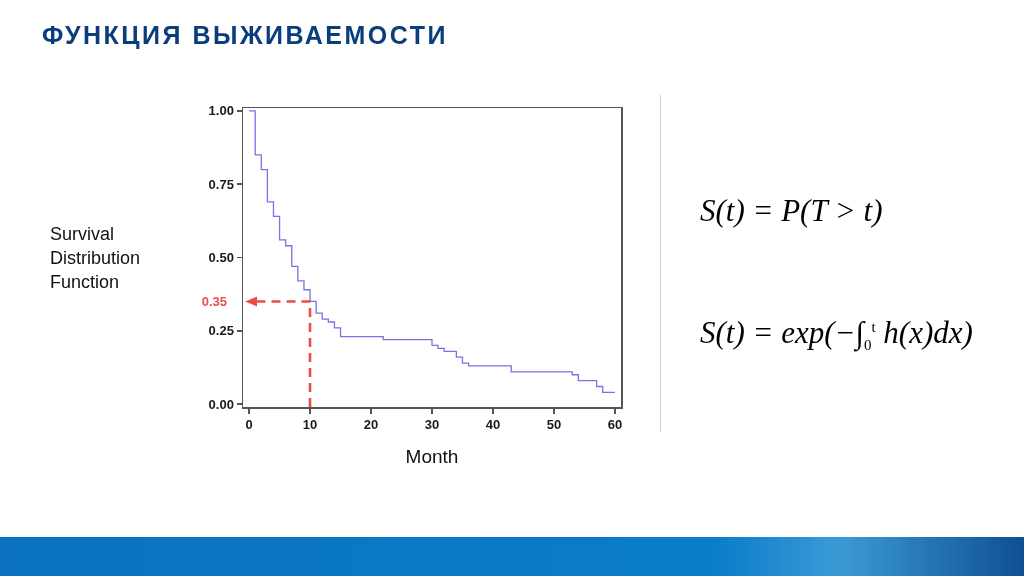  What do you see at coordinates (245, 35) in the screenshot?
I see `chart-title: ФУНКЦИЯ ВЫЖИВАЕМОСТИ` at bounding box center [245, 35].